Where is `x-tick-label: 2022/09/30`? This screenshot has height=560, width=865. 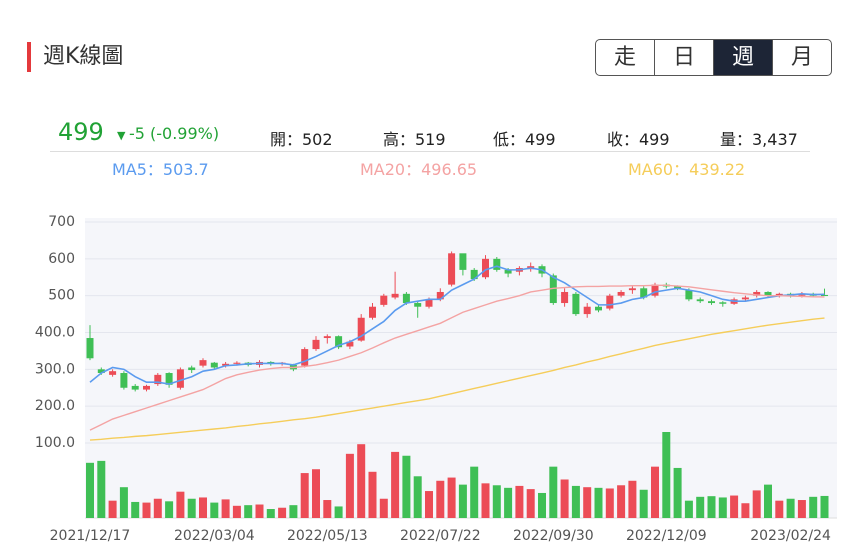 x-tick-label: 2022/09/30 is located at coordinates (553, 536).